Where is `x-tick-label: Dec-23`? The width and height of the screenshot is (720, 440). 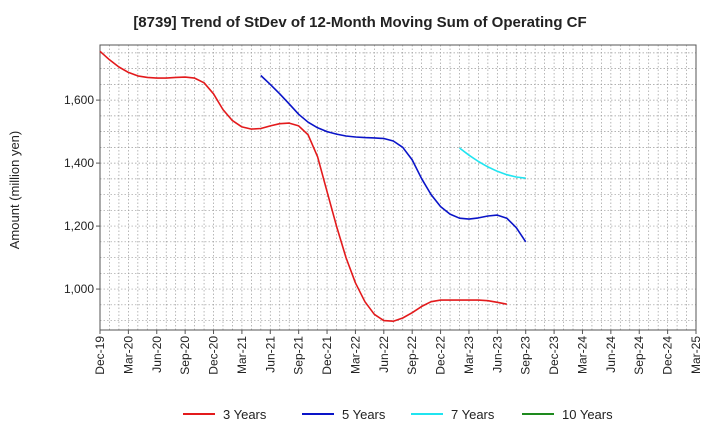 x-tick-label: Dec-23 is located at coordinates (554, 355).